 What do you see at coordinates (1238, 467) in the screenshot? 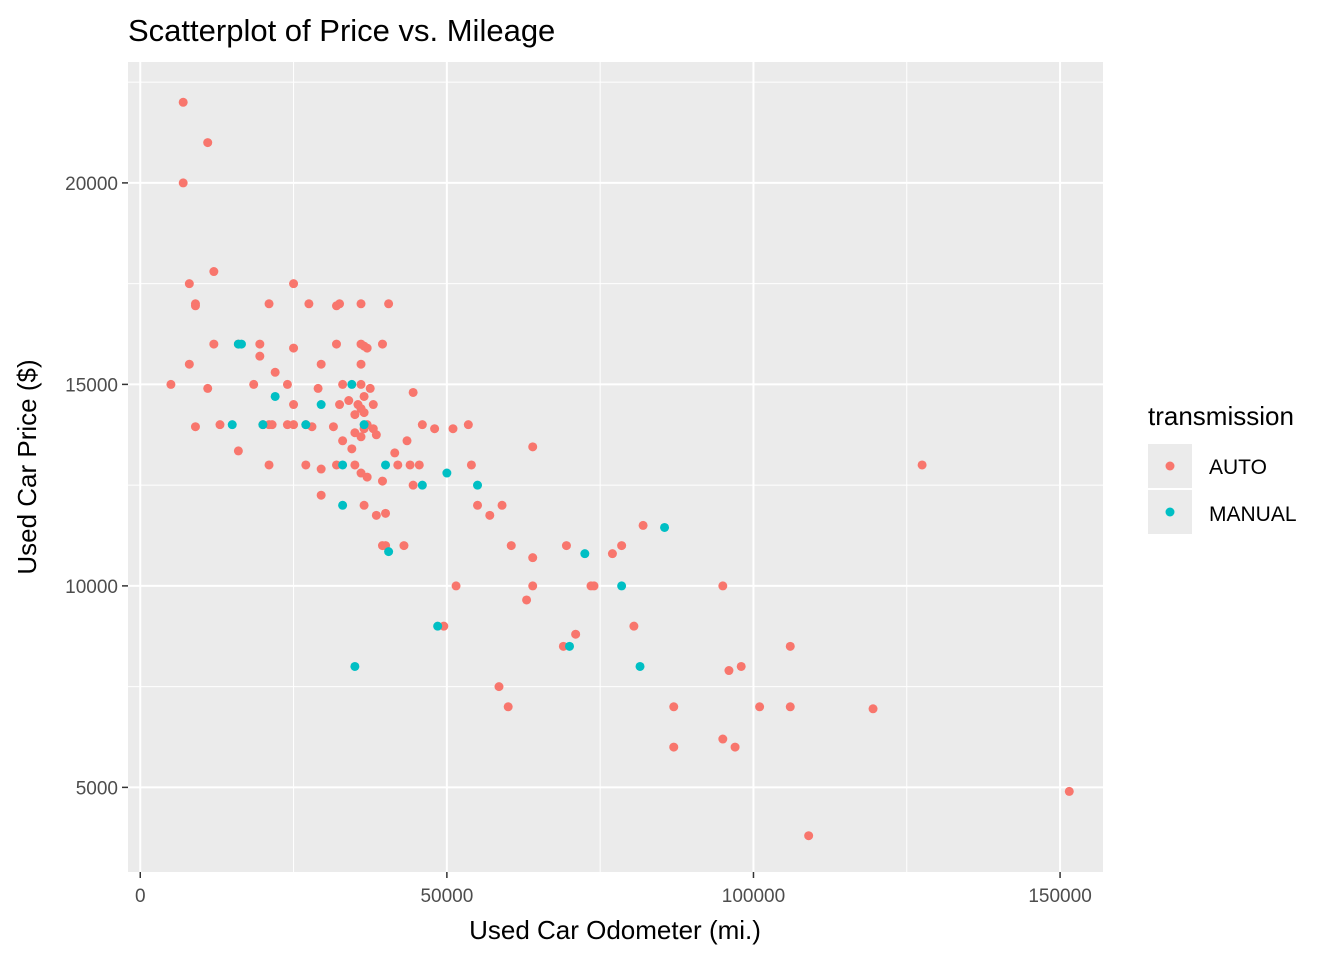
I see `legend-label-auto: AUTO` at bounding box center [1238, 467].